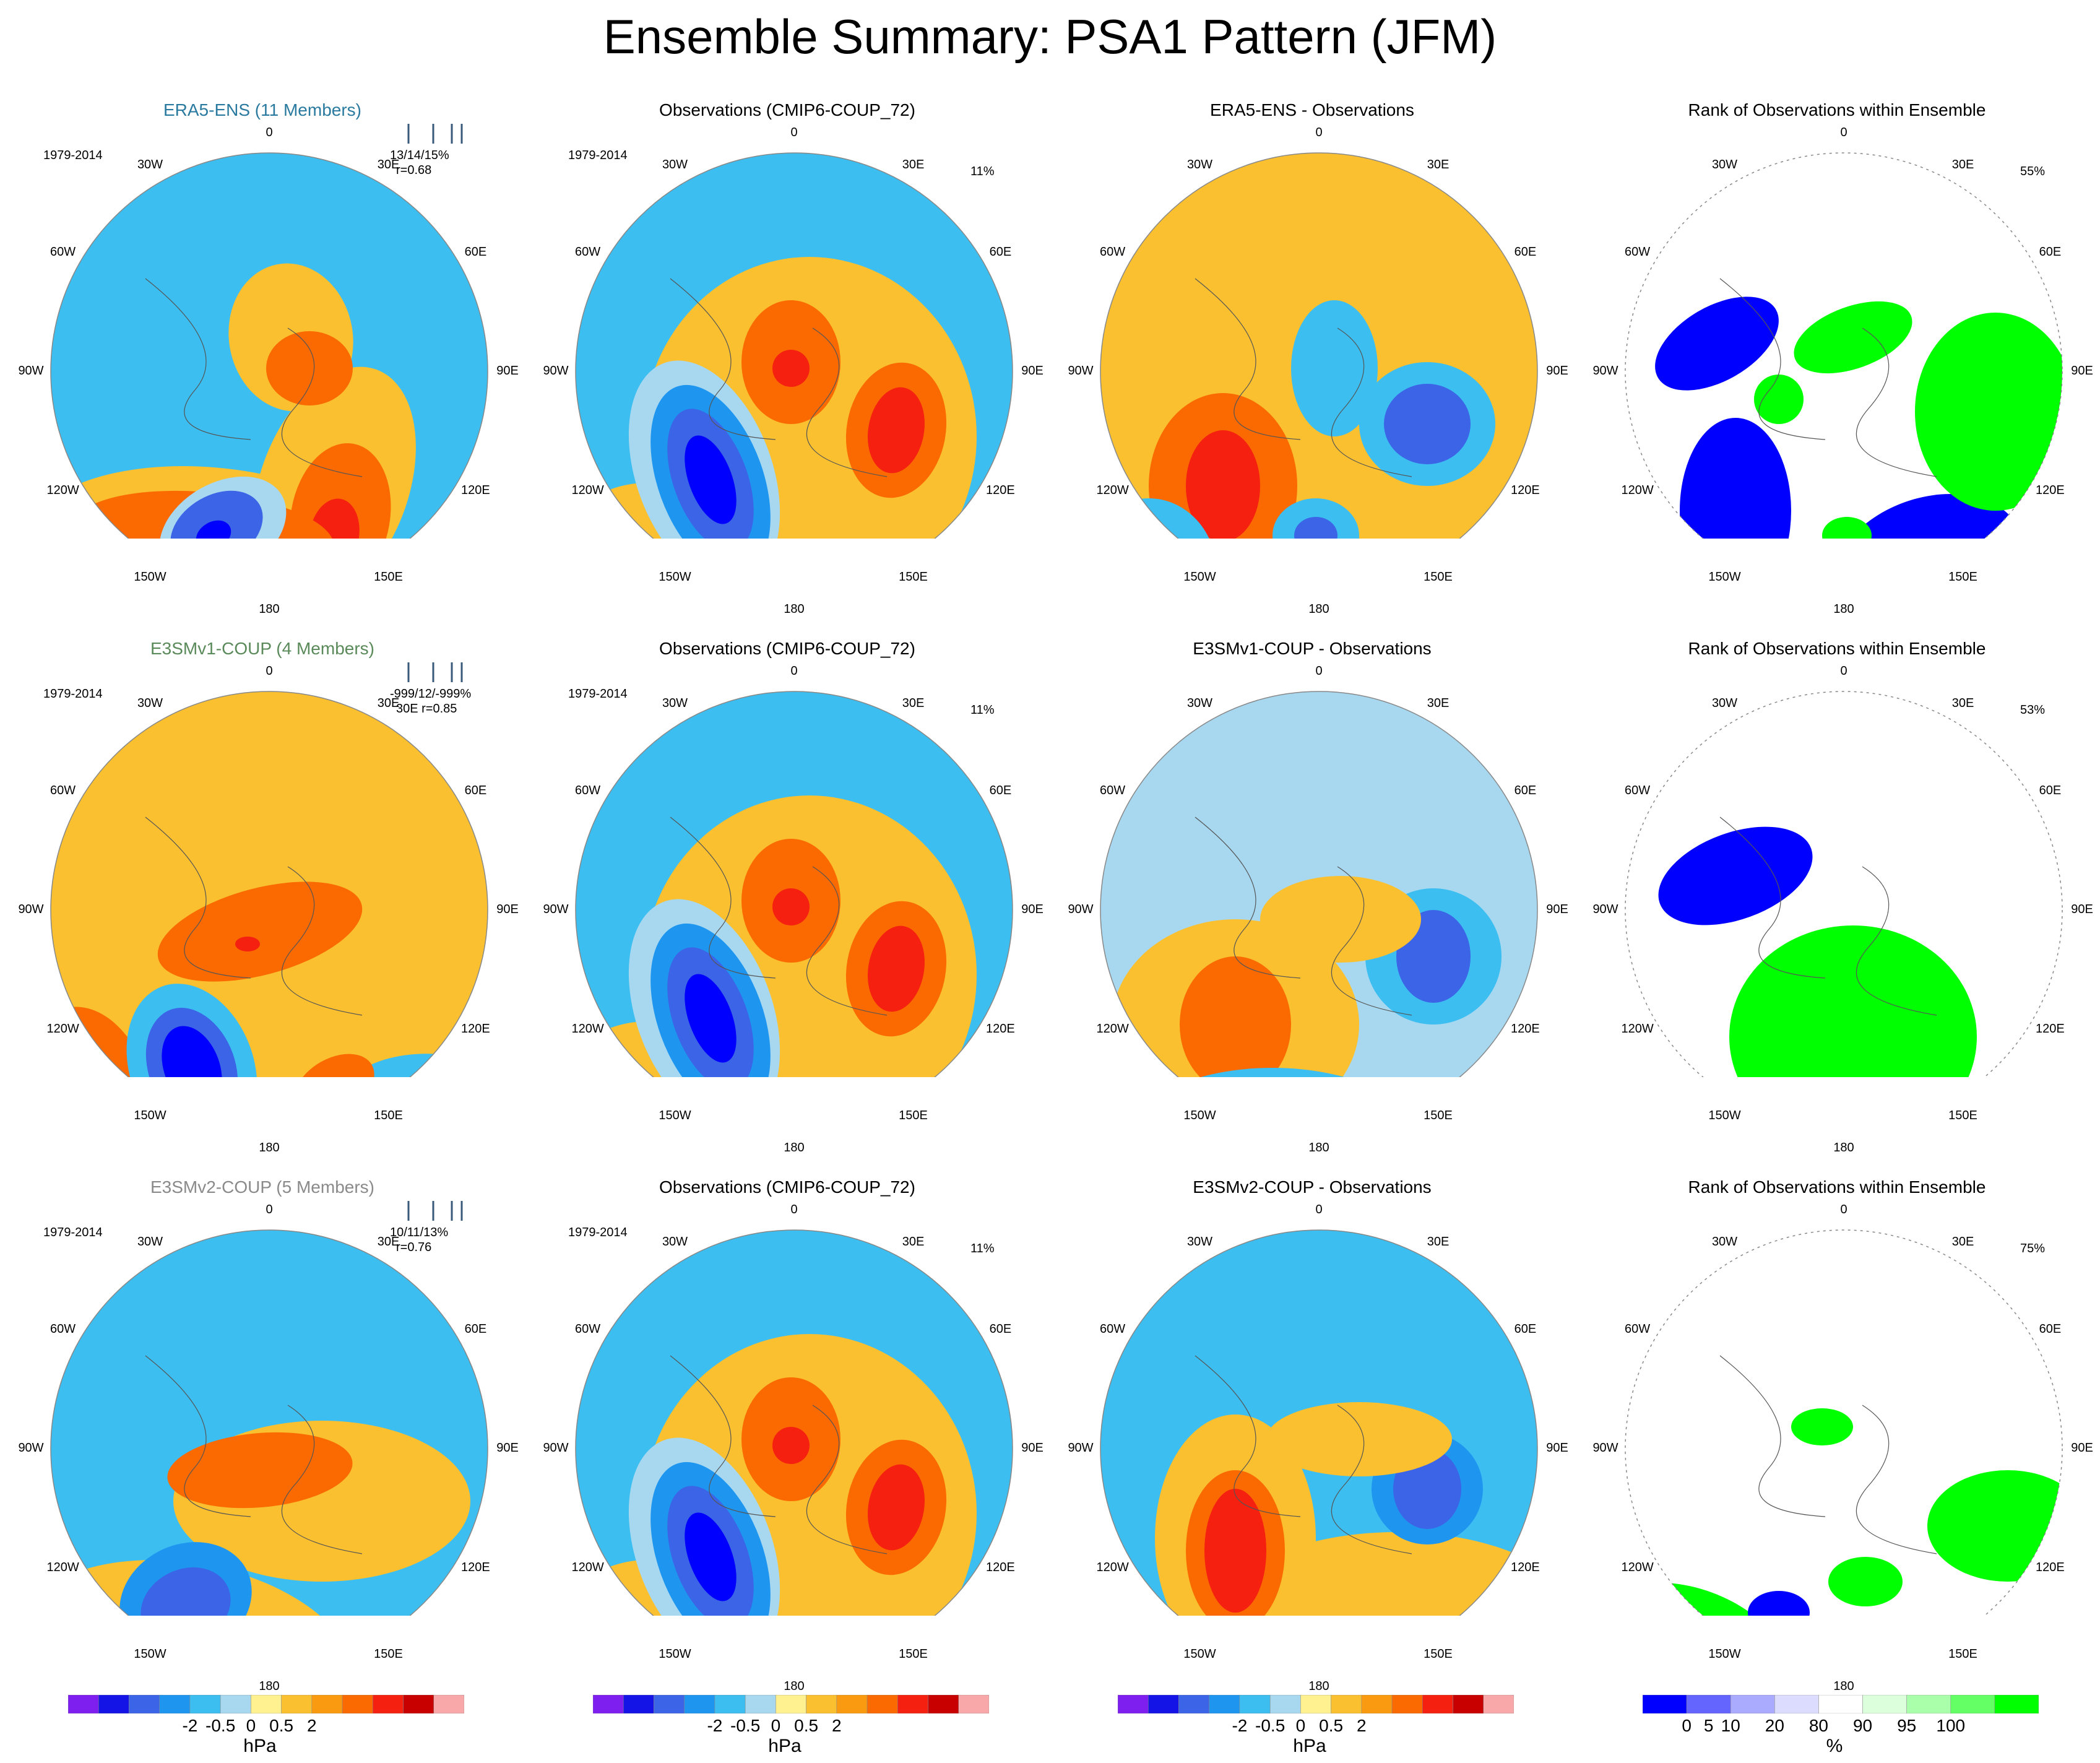  Describe the element at coordinates (475, 1028) in the screenshot. I see `longitude-label: 120E` at that location.